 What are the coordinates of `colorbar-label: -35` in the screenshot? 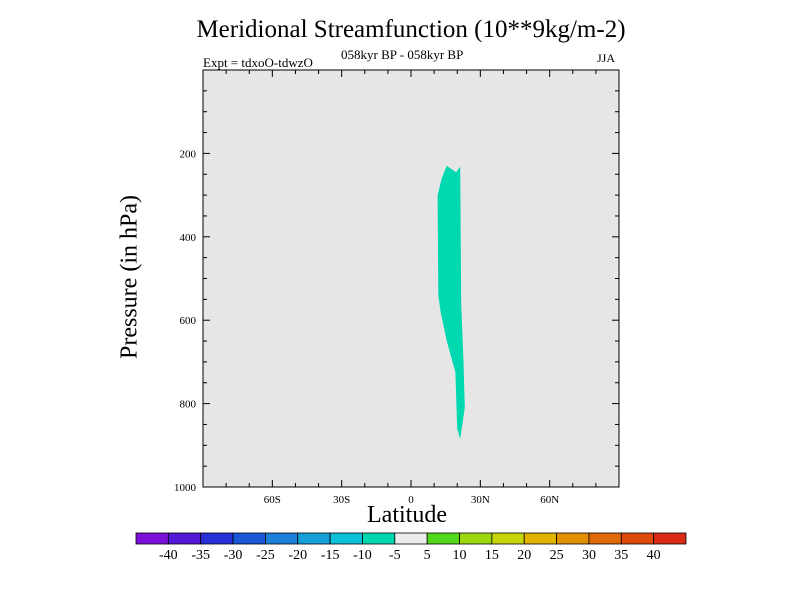 It's located at (200, 555).